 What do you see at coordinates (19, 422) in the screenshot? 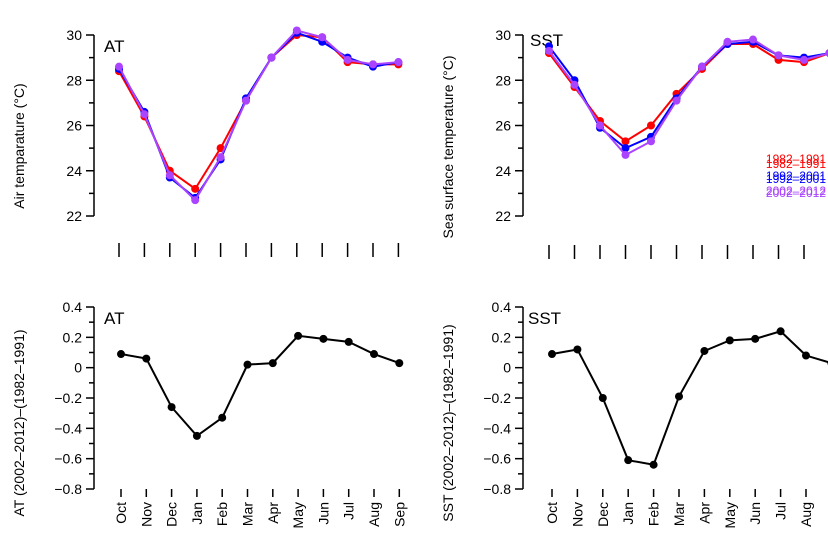
I see `y-axis-label: AT (2002–2012)–(1982–1991)` at bounding box center [19, 422].